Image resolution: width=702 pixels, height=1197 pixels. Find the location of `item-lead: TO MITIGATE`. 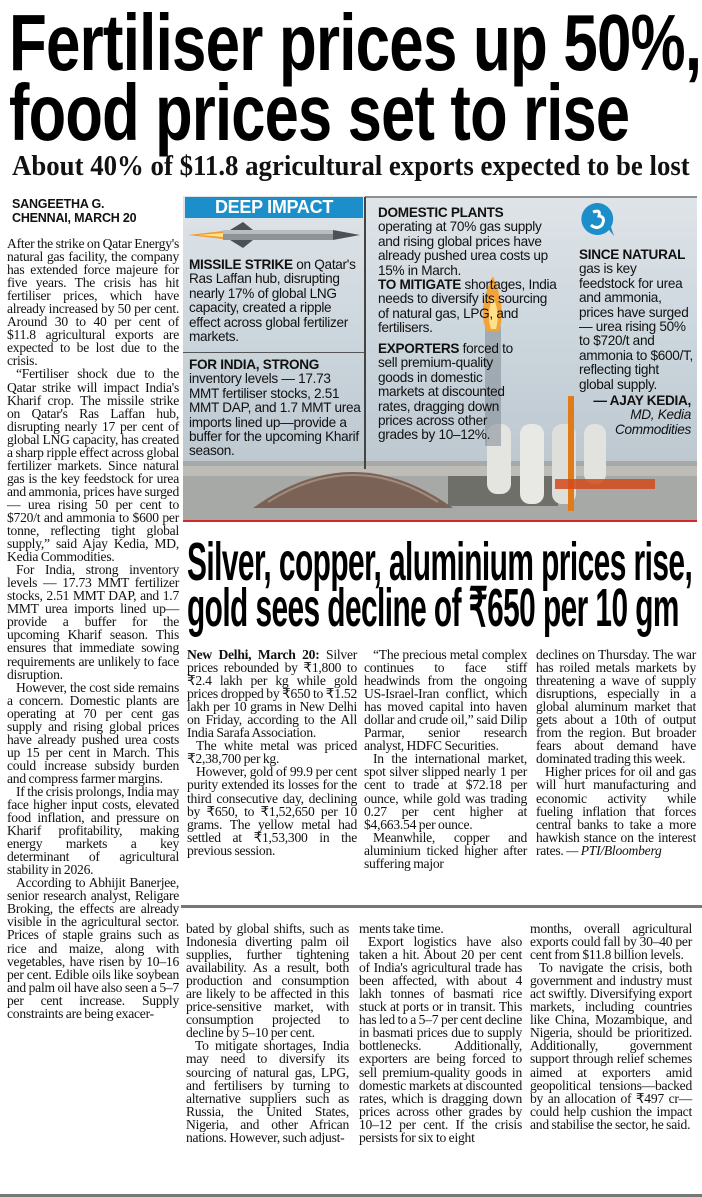

item-lead: TO MITIGATE is located at coordinates (420, 284).